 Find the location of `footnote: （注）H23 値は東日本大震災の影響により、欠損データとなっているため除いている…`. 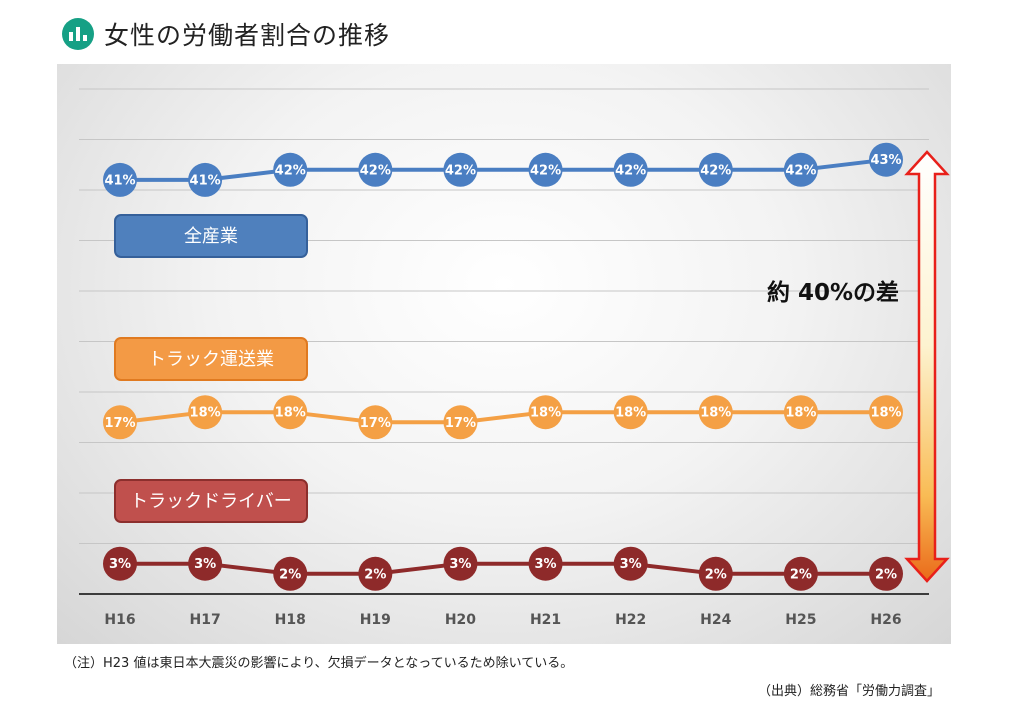

footnote: （注）H23 値は東日本大震災の影響により、欠損データとなっているため除いている… is located at coordinates (319, 663).